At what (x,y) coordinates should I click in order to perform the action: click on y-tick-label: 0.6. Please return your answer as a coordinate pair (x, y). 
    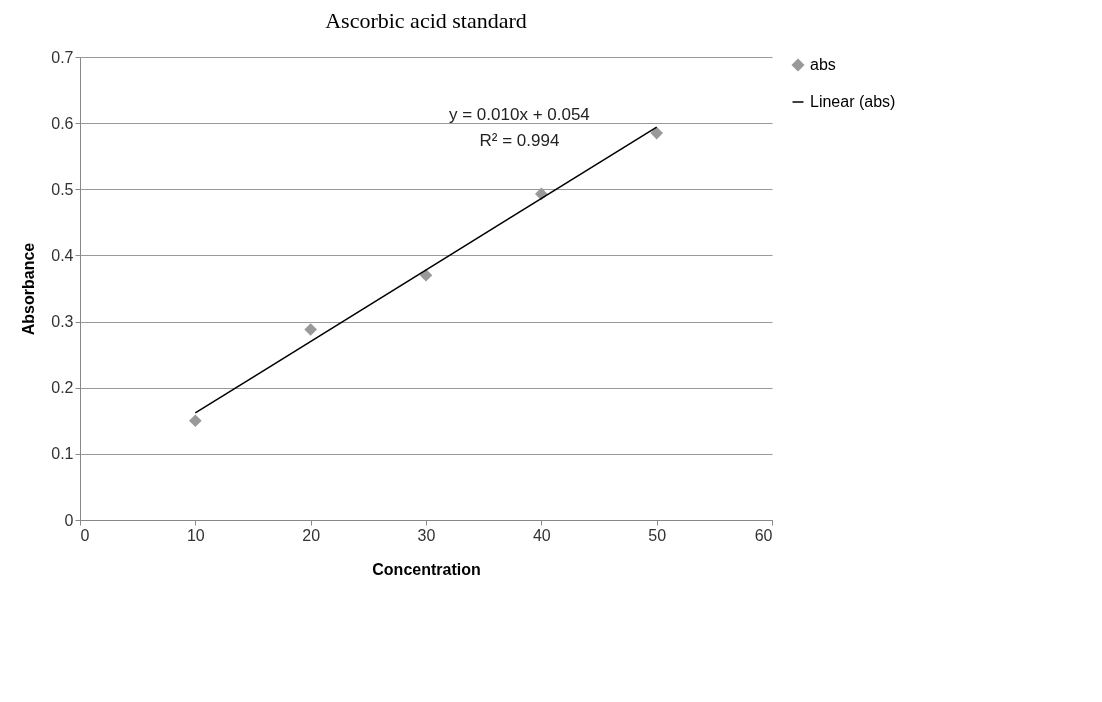
    Looking at the image, I should click on (62, 123).